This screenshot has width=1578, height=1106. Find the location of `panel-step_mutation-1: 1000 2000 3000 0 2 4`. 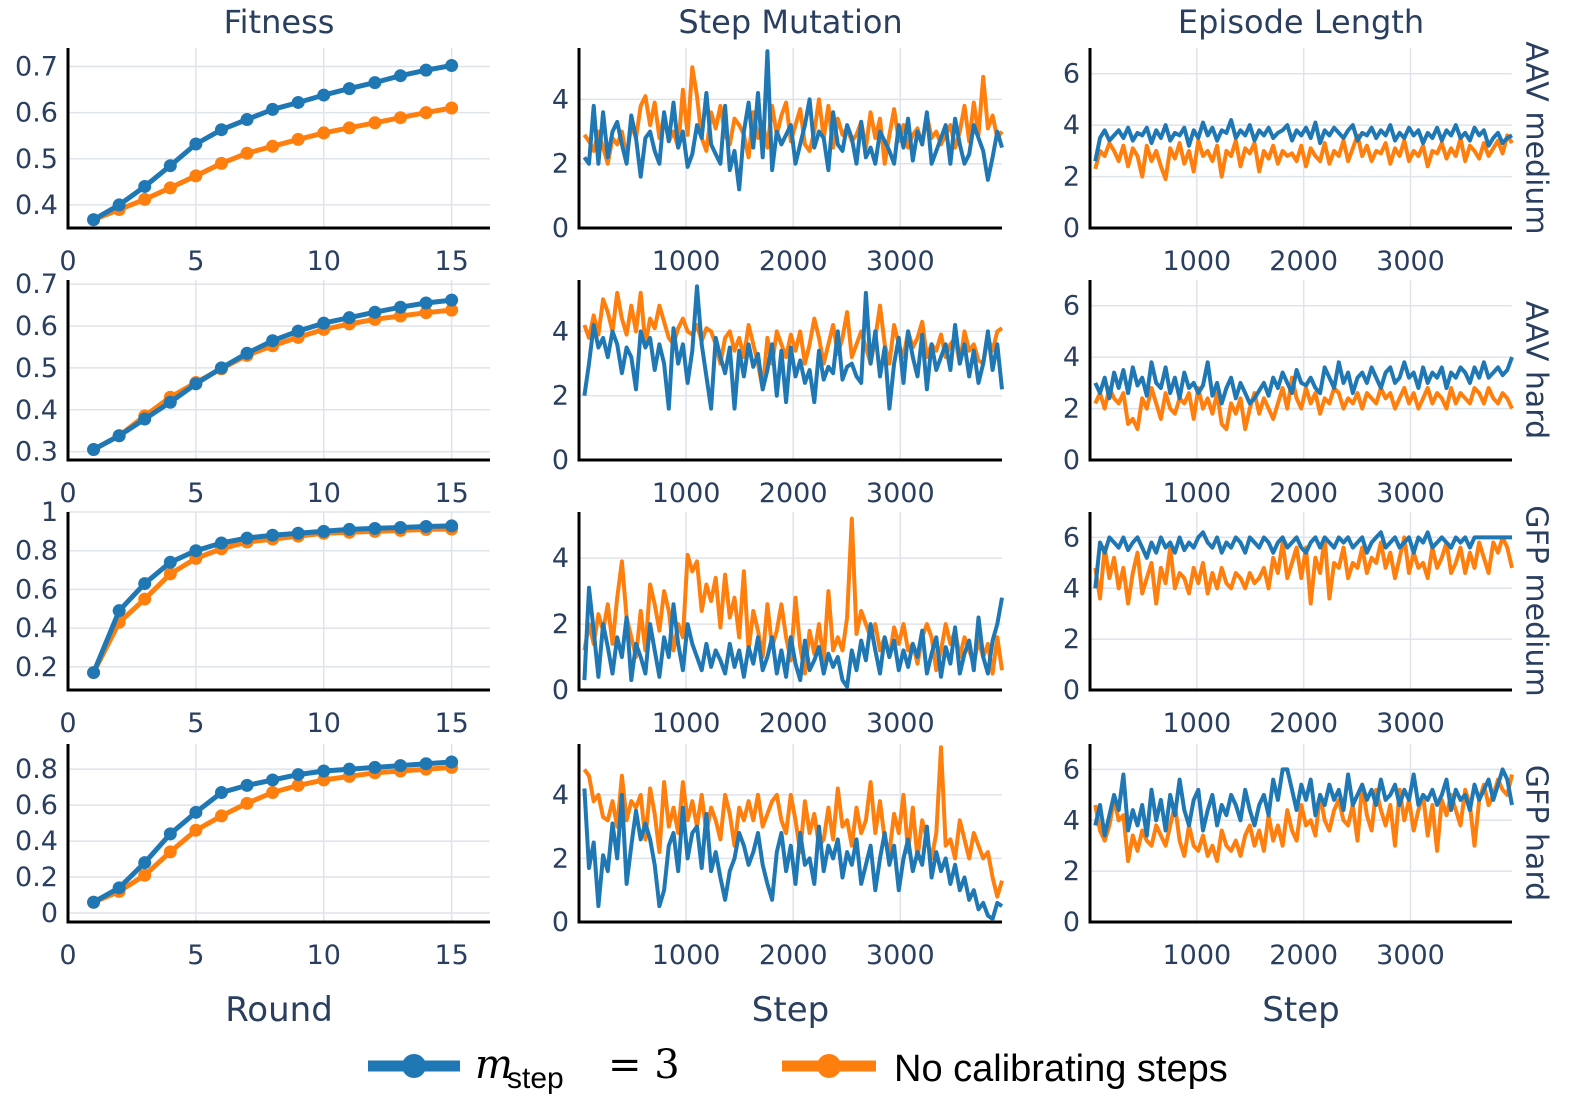

panel-step_mutation-1: 1000 2000 3000 0 2 4 is located at coordinates (778, 394).